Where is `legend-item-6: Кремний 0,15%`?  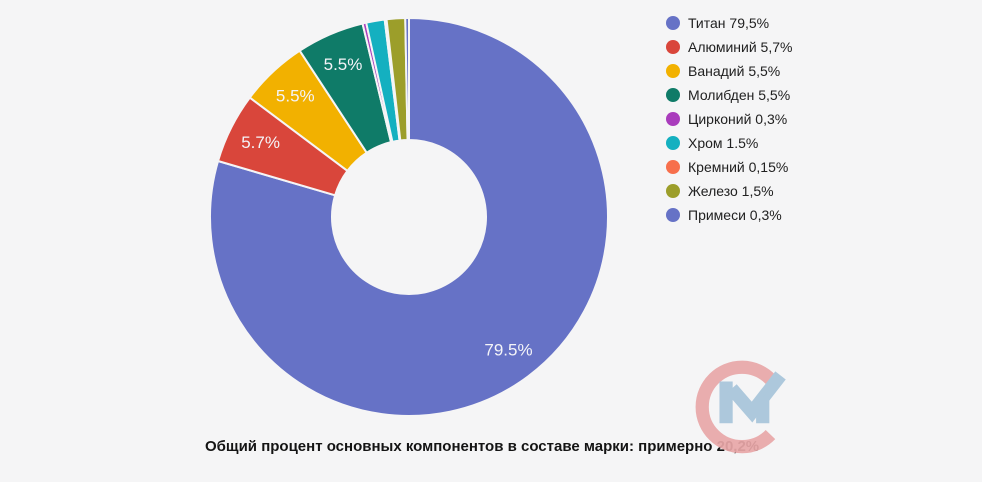 legend-item-6: Кремний 0,15% is located at coordinates (729, 167).